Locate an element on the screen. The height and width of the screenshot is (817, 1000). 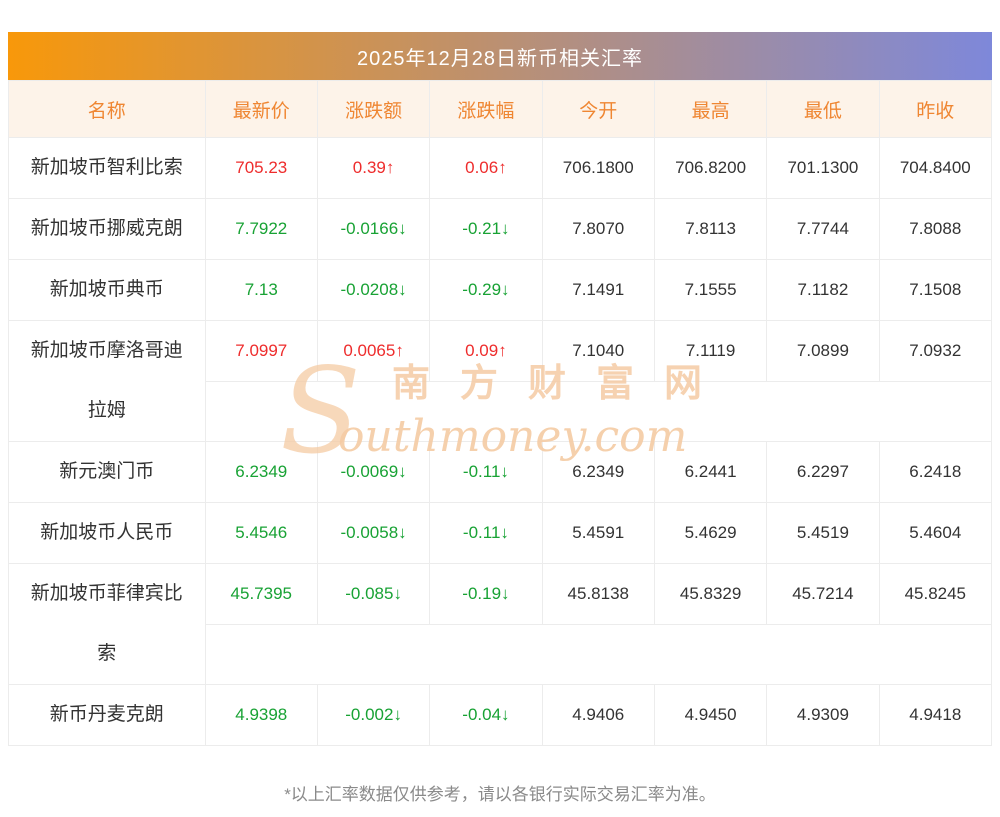
cell-prev: 5.4604 is located at coordinates (935, 533).